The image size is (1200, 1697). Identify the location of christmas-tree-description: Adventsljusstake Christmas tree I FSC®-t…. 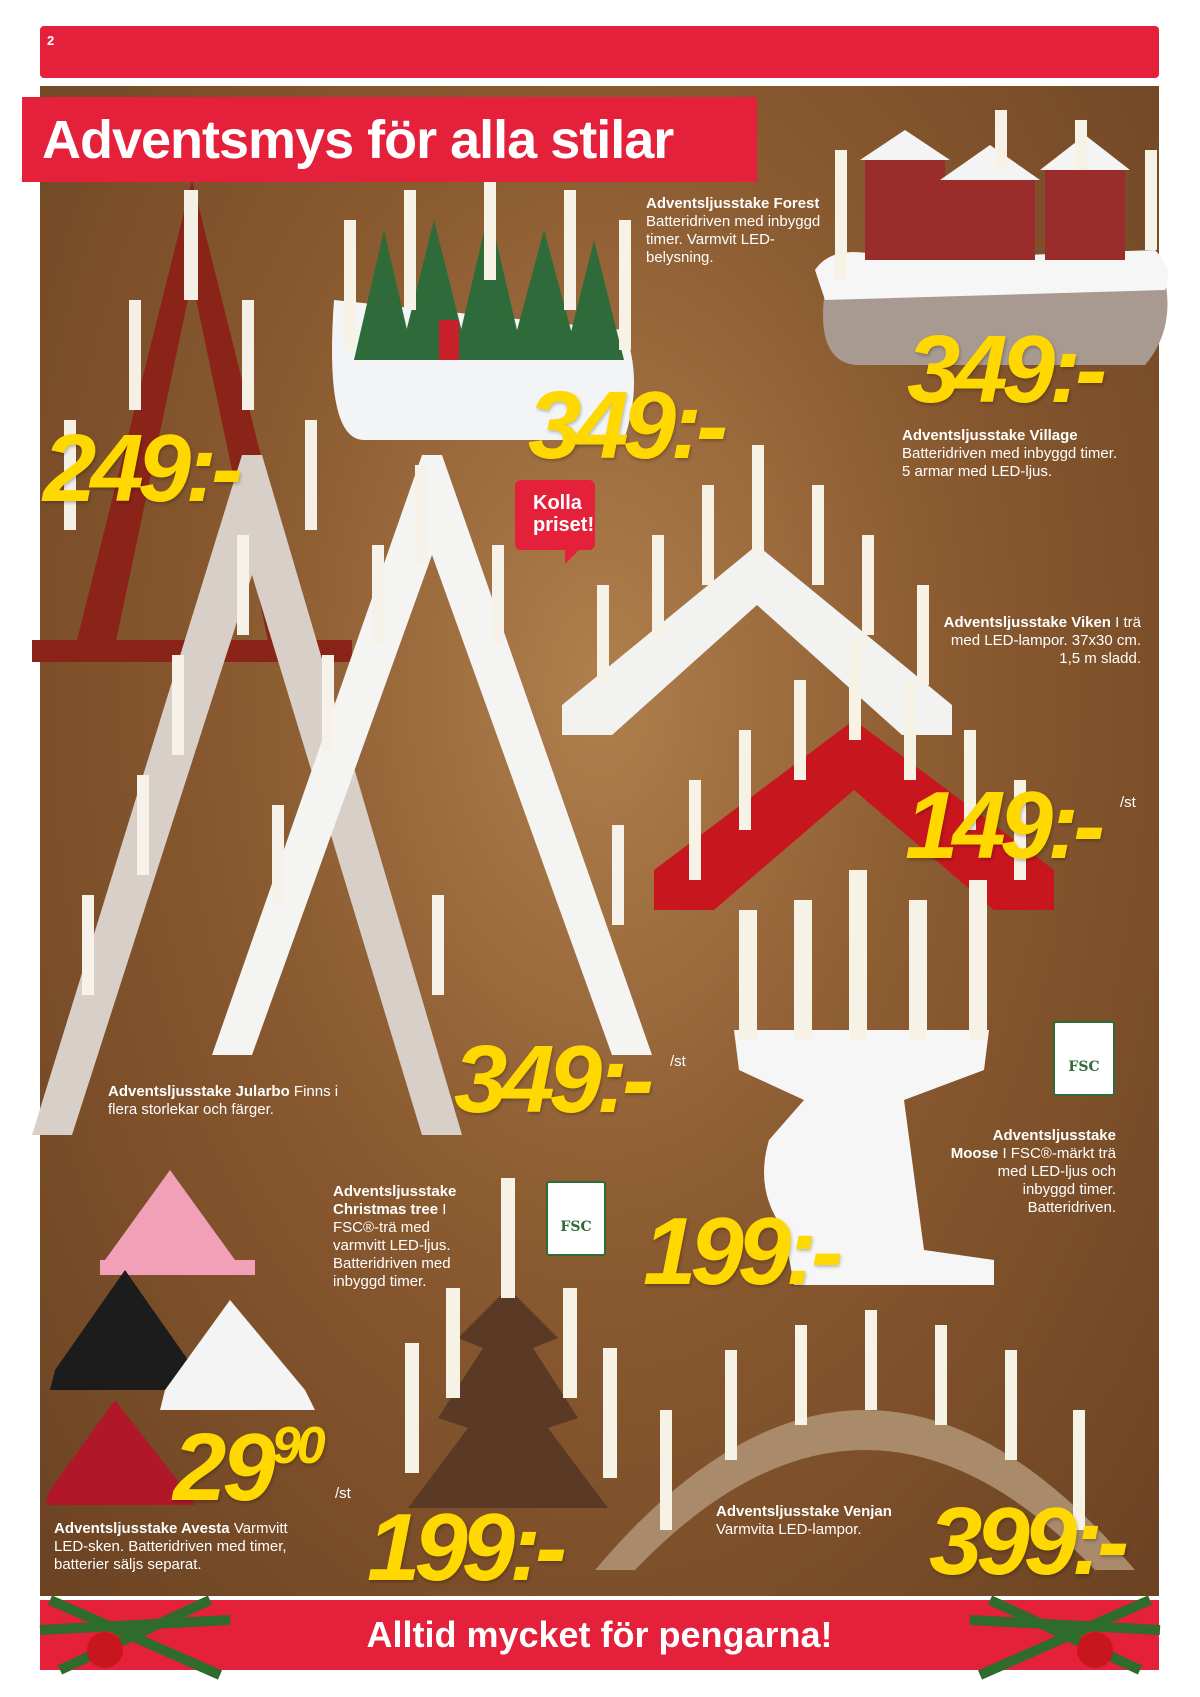
(398, 1237).